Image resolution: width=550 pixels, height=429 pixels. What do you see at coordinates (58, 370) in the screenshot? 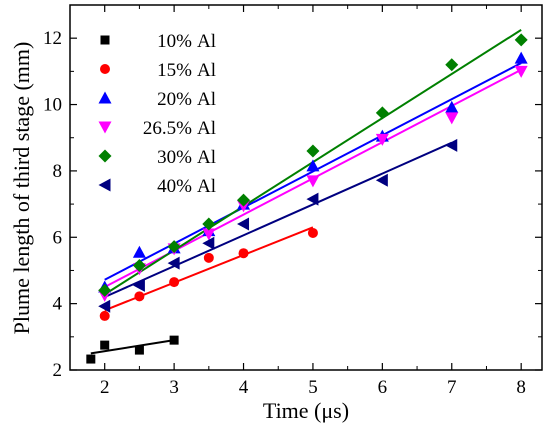
I see `y-tick-label: 2` at bounding box center [58, 370].